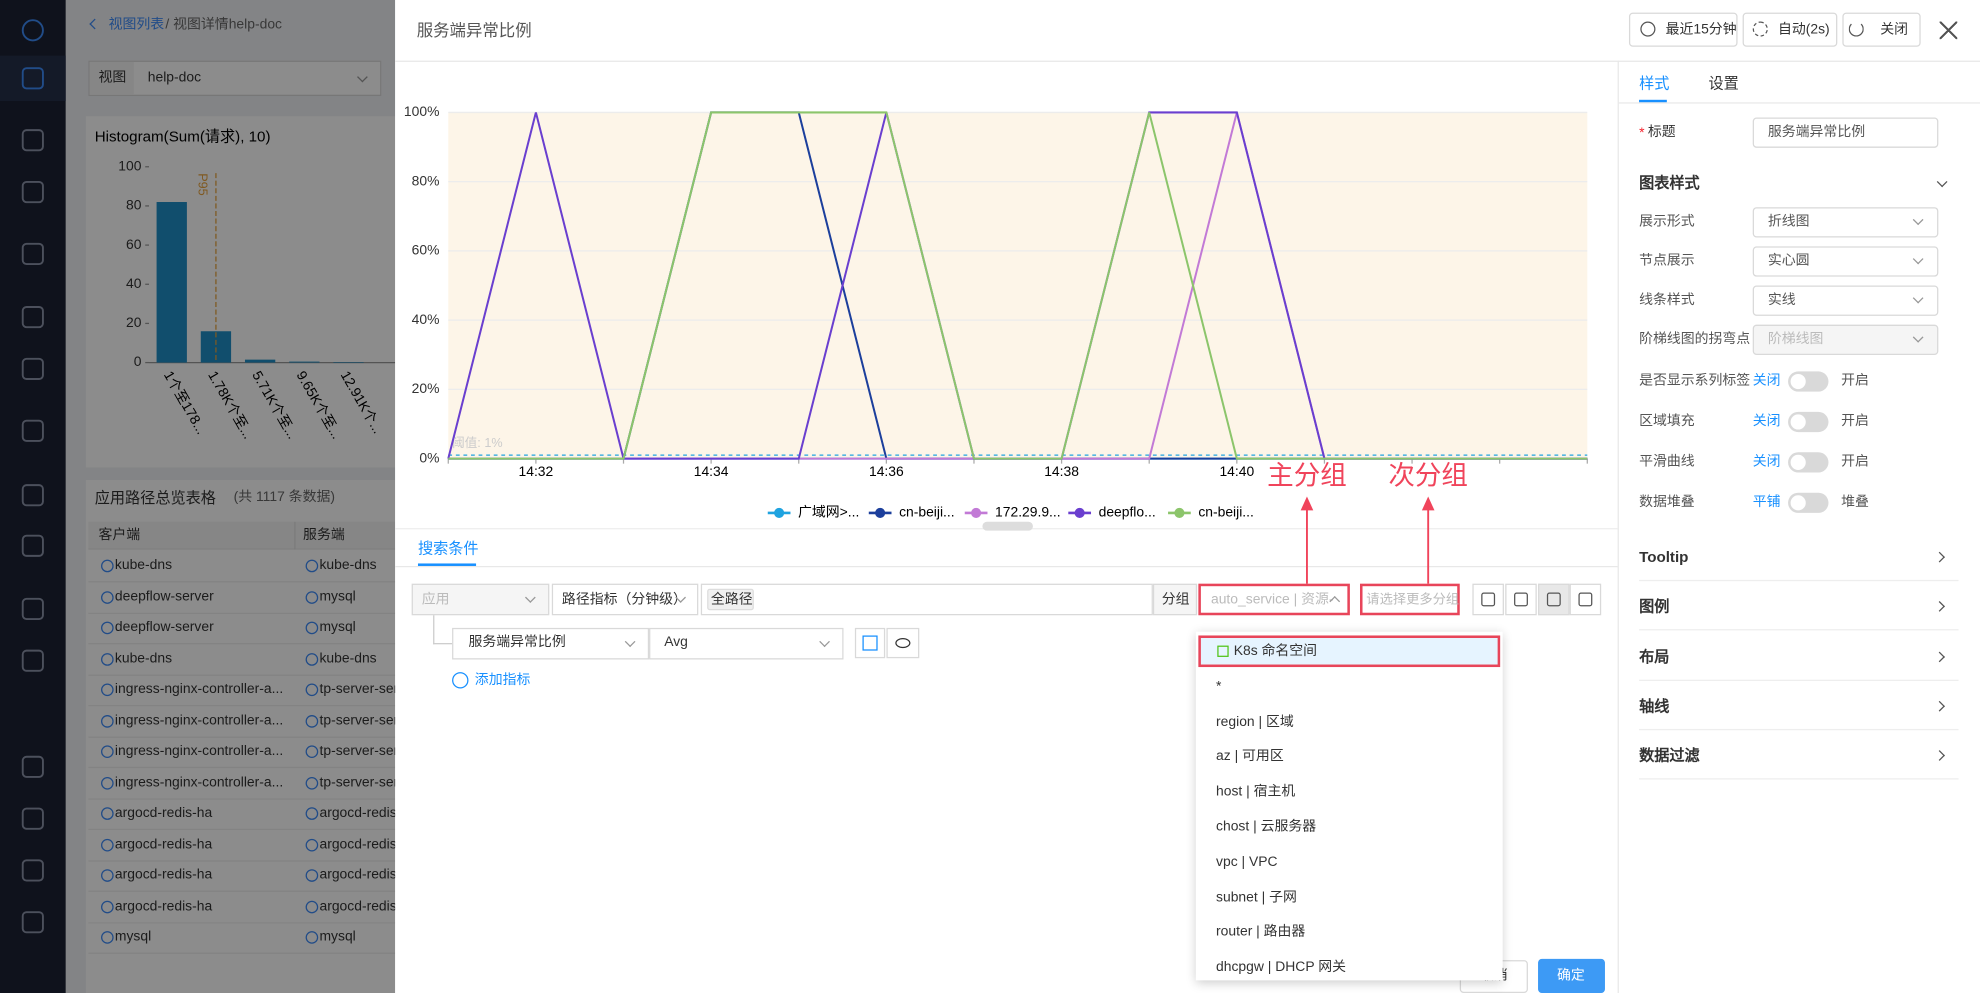 This screenshot has height=993, width=1980. Describe the element at coordinates (1701, 30) in the screenshot. I see `time-range-text: 最近15分钟` at that location.